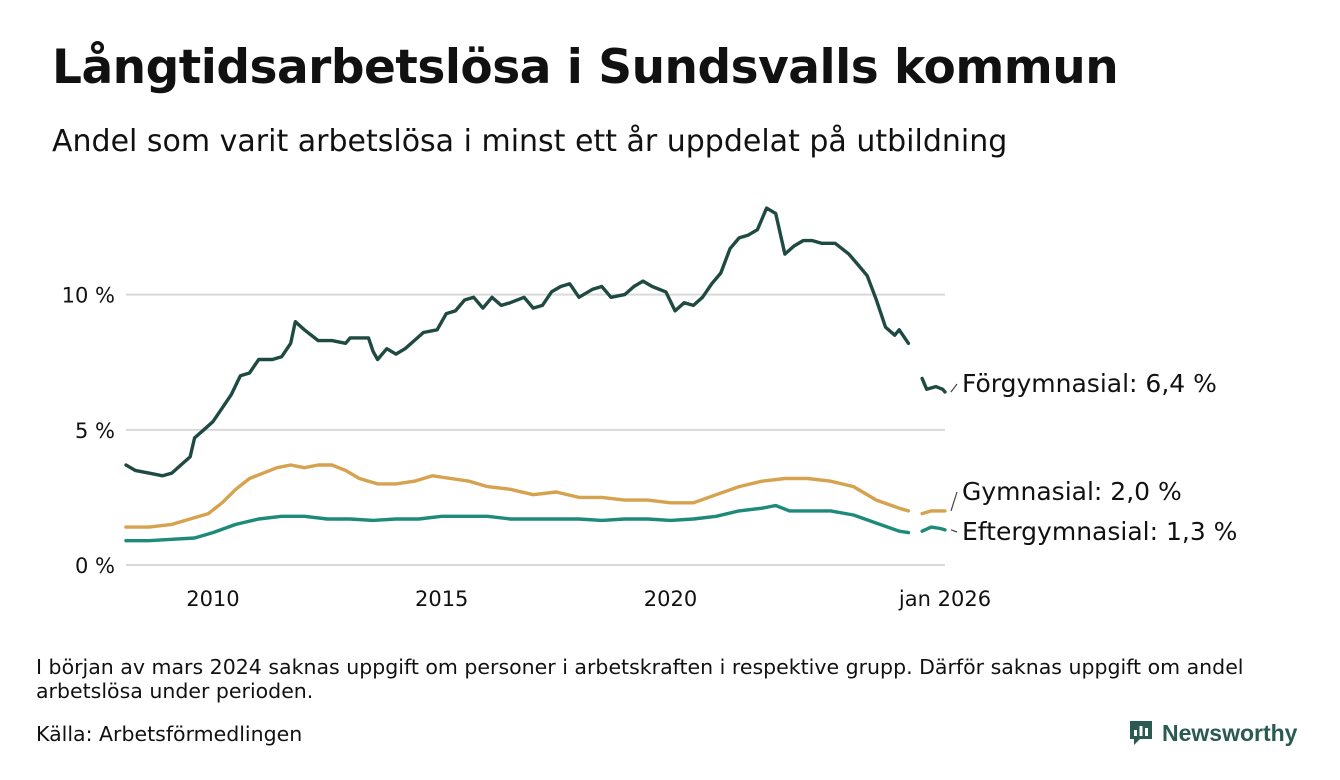  I want to click on series-label-forgymnasial: Förgymnasial: 6,4 %, so click(1089, 383).